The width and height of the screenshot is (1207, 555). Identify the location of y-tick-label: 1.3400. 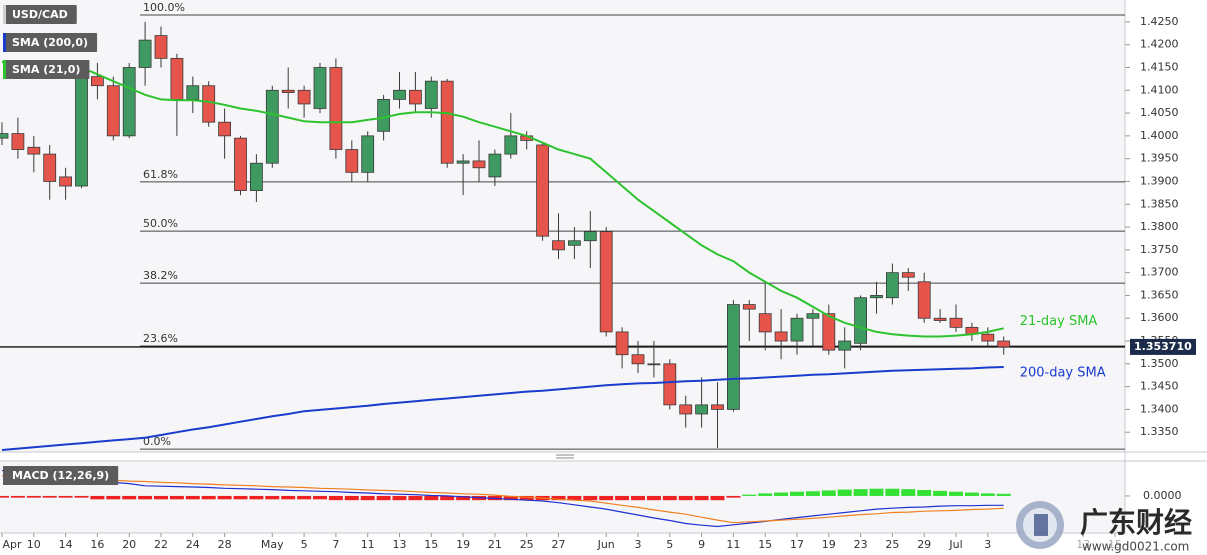
(1159, 408).